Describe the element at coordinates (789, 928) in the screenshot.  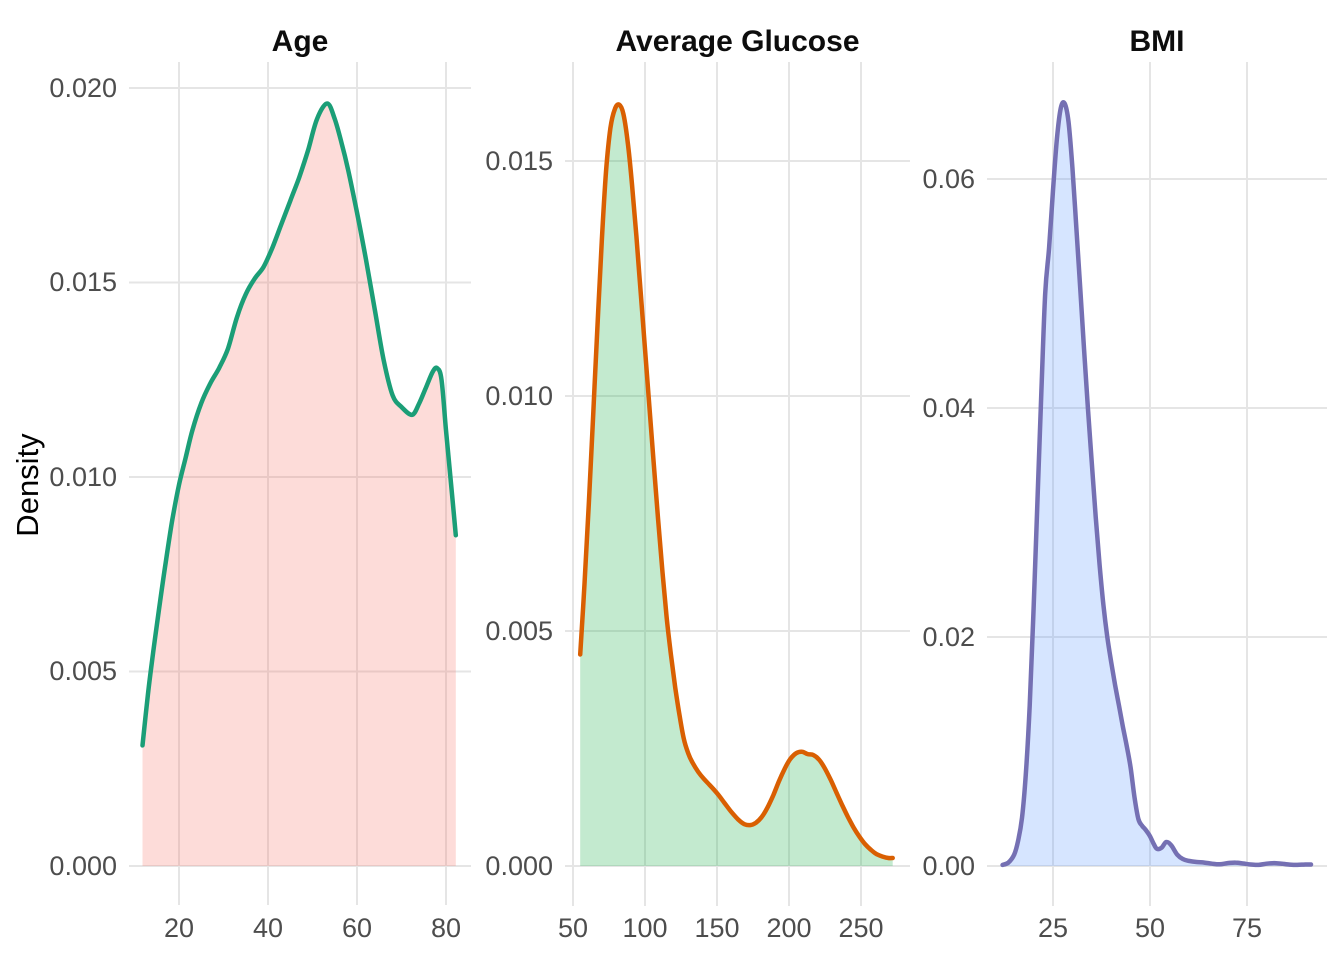
I see `glucose-x-tick-label: 200` at that location.